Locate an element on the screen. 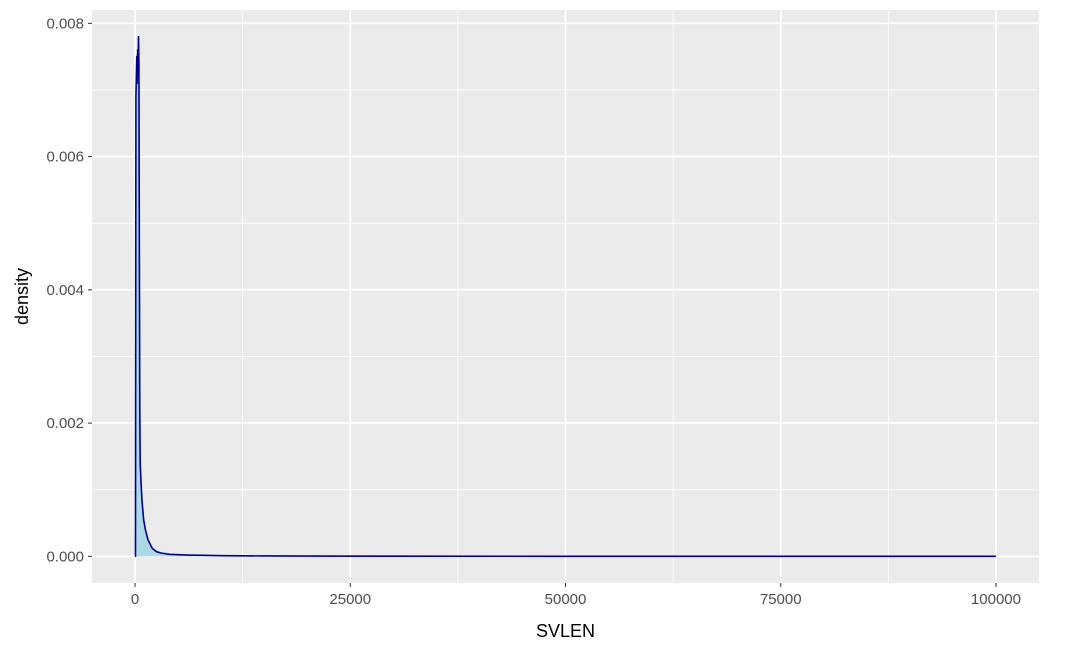 The height and width of the screenshot is (651, 1070). y-tick-label: 0.008 is located at coordinates (65, 23).